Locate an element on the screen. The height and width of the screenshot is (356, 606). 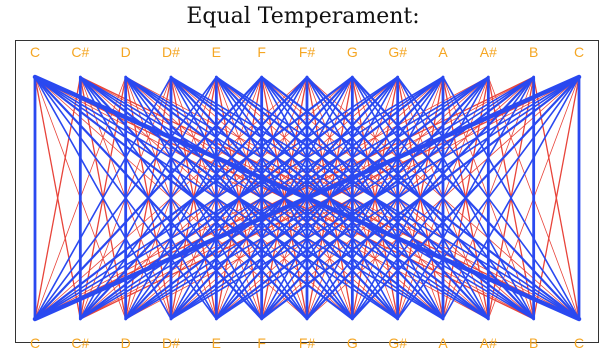
bottom-note-label-8: G# is located at coordinates (397, 343).